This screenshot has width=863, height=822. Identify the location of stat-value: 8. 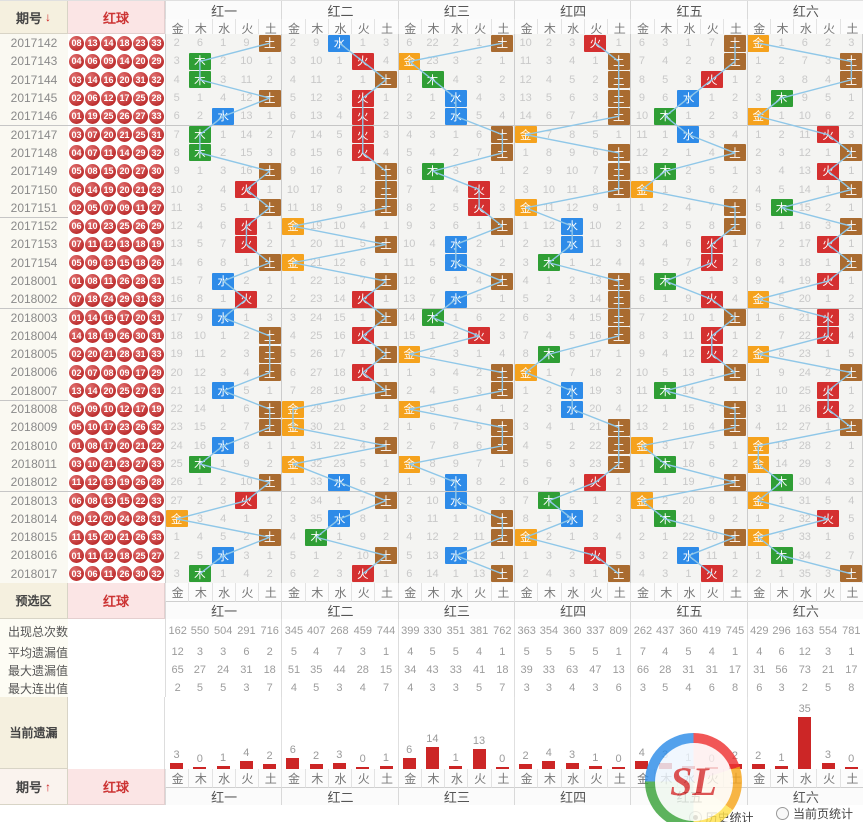
(735, 688).